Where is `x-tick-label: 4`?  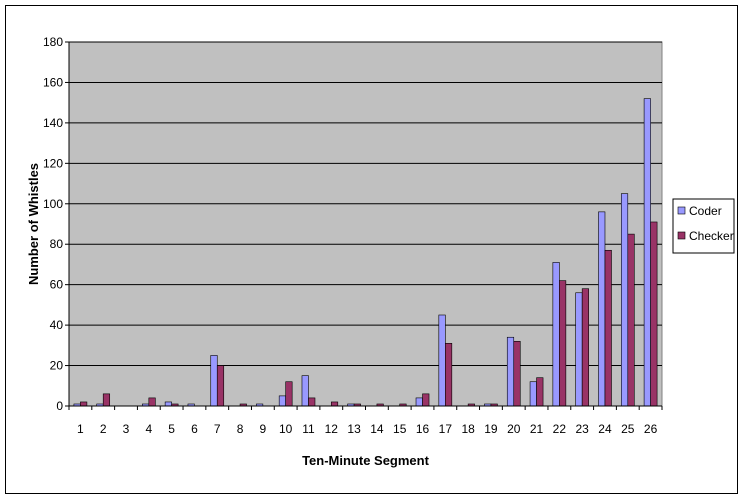
x-tick-label: 4 is located at coordinates (148, 429).